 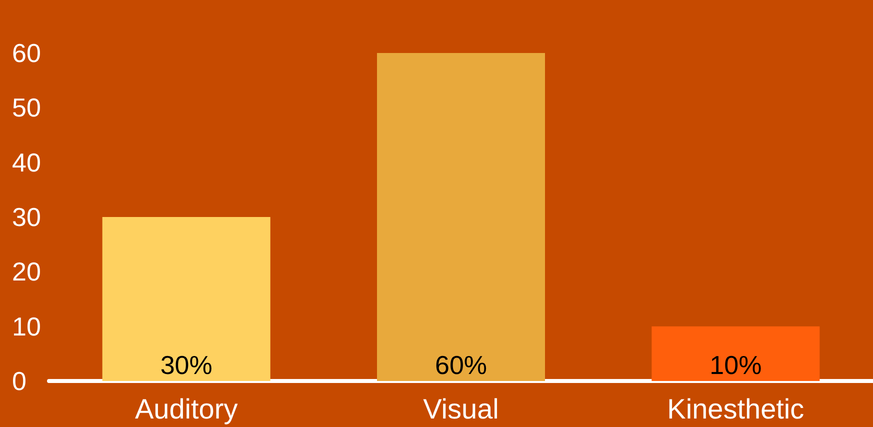 I want to click on y-tick-label: 60, so click(x=26, y=53).